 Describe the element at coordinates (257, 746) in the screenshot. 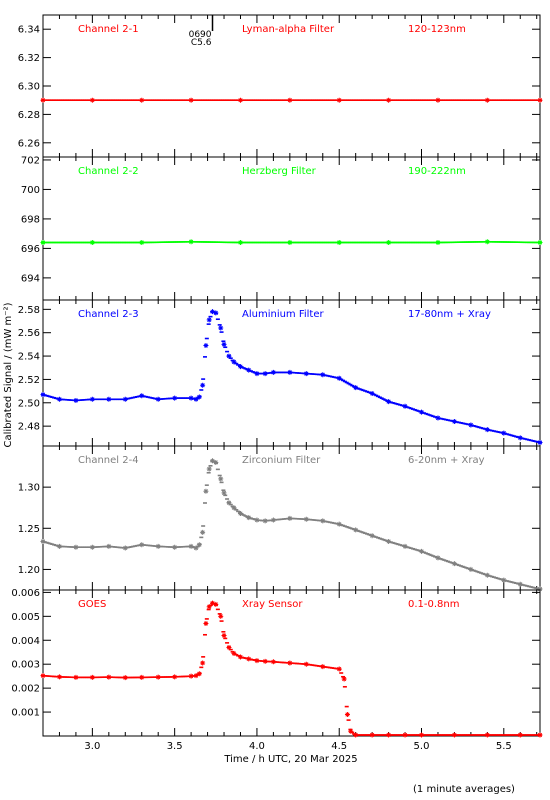

I see `x-tick-label: 4.0` at that location.